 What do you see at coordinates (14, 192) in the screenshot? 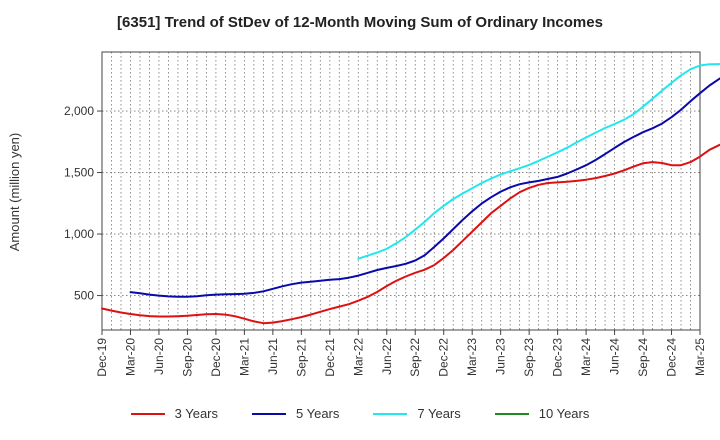
I see `y-axis-label: Amount (million yen)` at bounding box center [14, 192].